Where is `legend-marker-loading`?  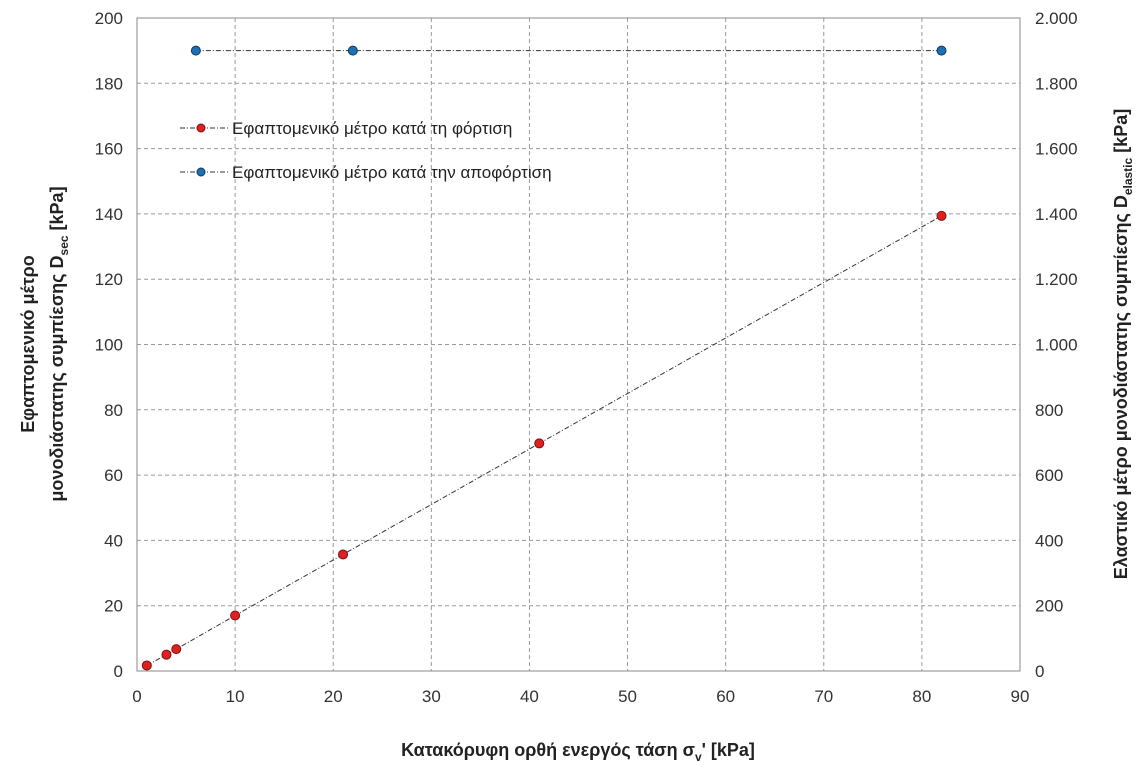 legend-marker-loading is located at coordinates (201, 128).